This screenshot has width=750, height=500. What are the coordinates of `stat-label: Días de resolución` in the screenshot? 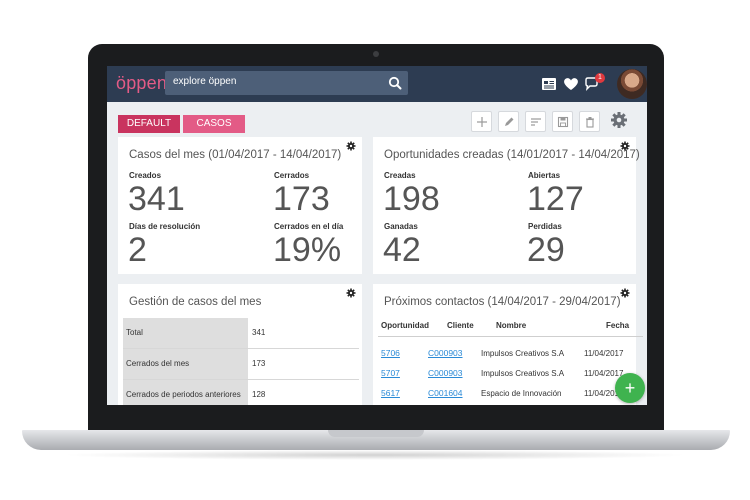 It's located at (165, 226).